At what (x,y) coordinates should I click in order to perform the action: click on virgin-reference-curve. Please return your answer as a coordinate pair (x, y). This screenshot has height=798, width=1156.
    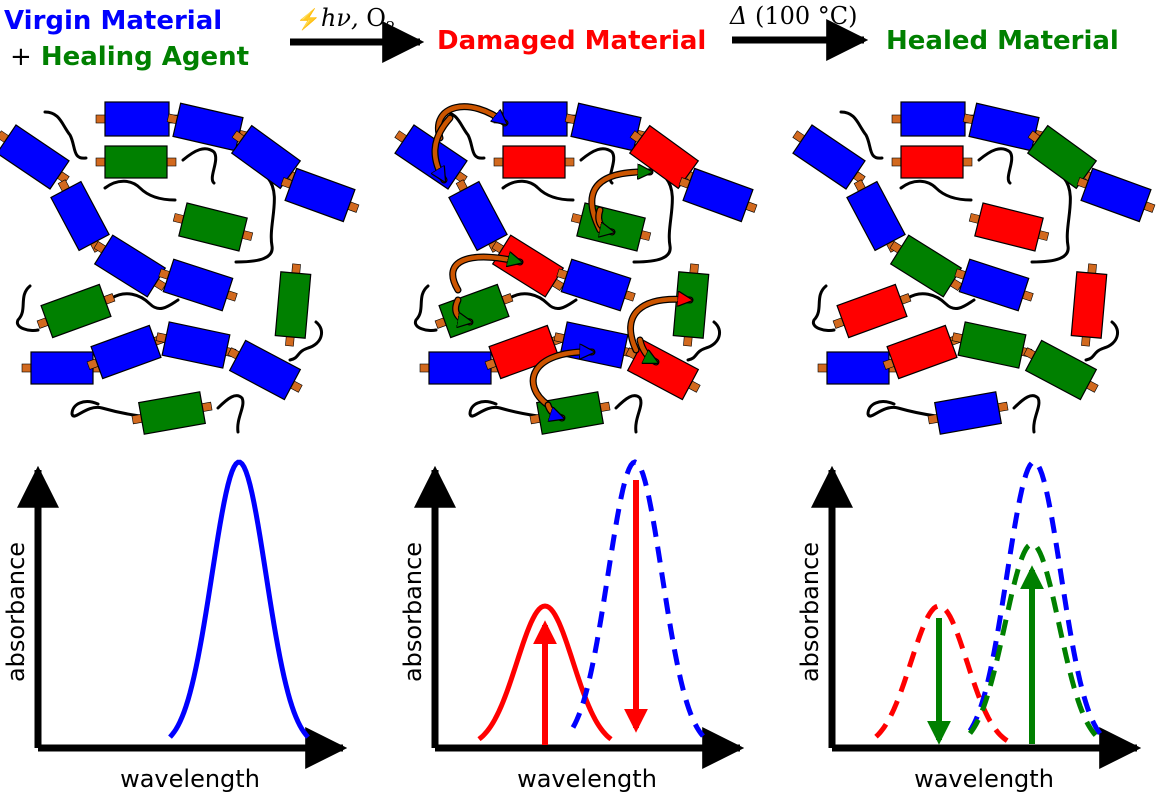
    Looking at the image, I should click on (1035, 597).